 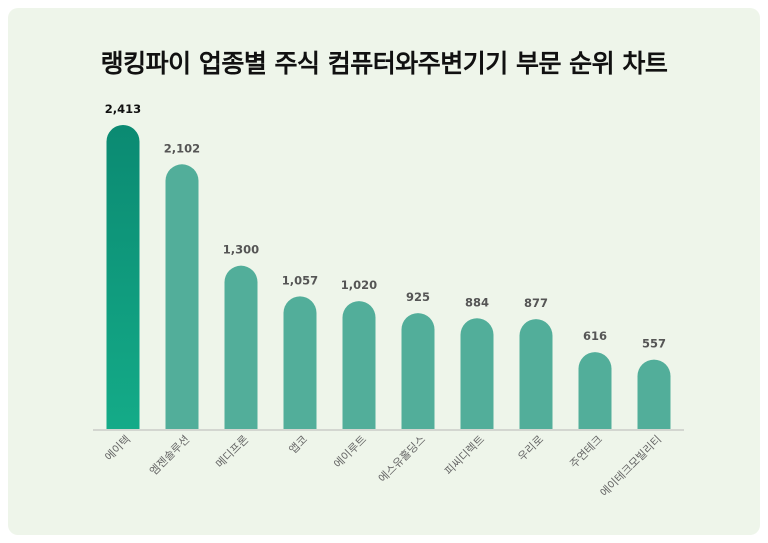 What do you see at coordinates (631, 466) in the screenshot?
I see `category-label-9: 에이테크모빌리티` at bounding box center [631, 466].